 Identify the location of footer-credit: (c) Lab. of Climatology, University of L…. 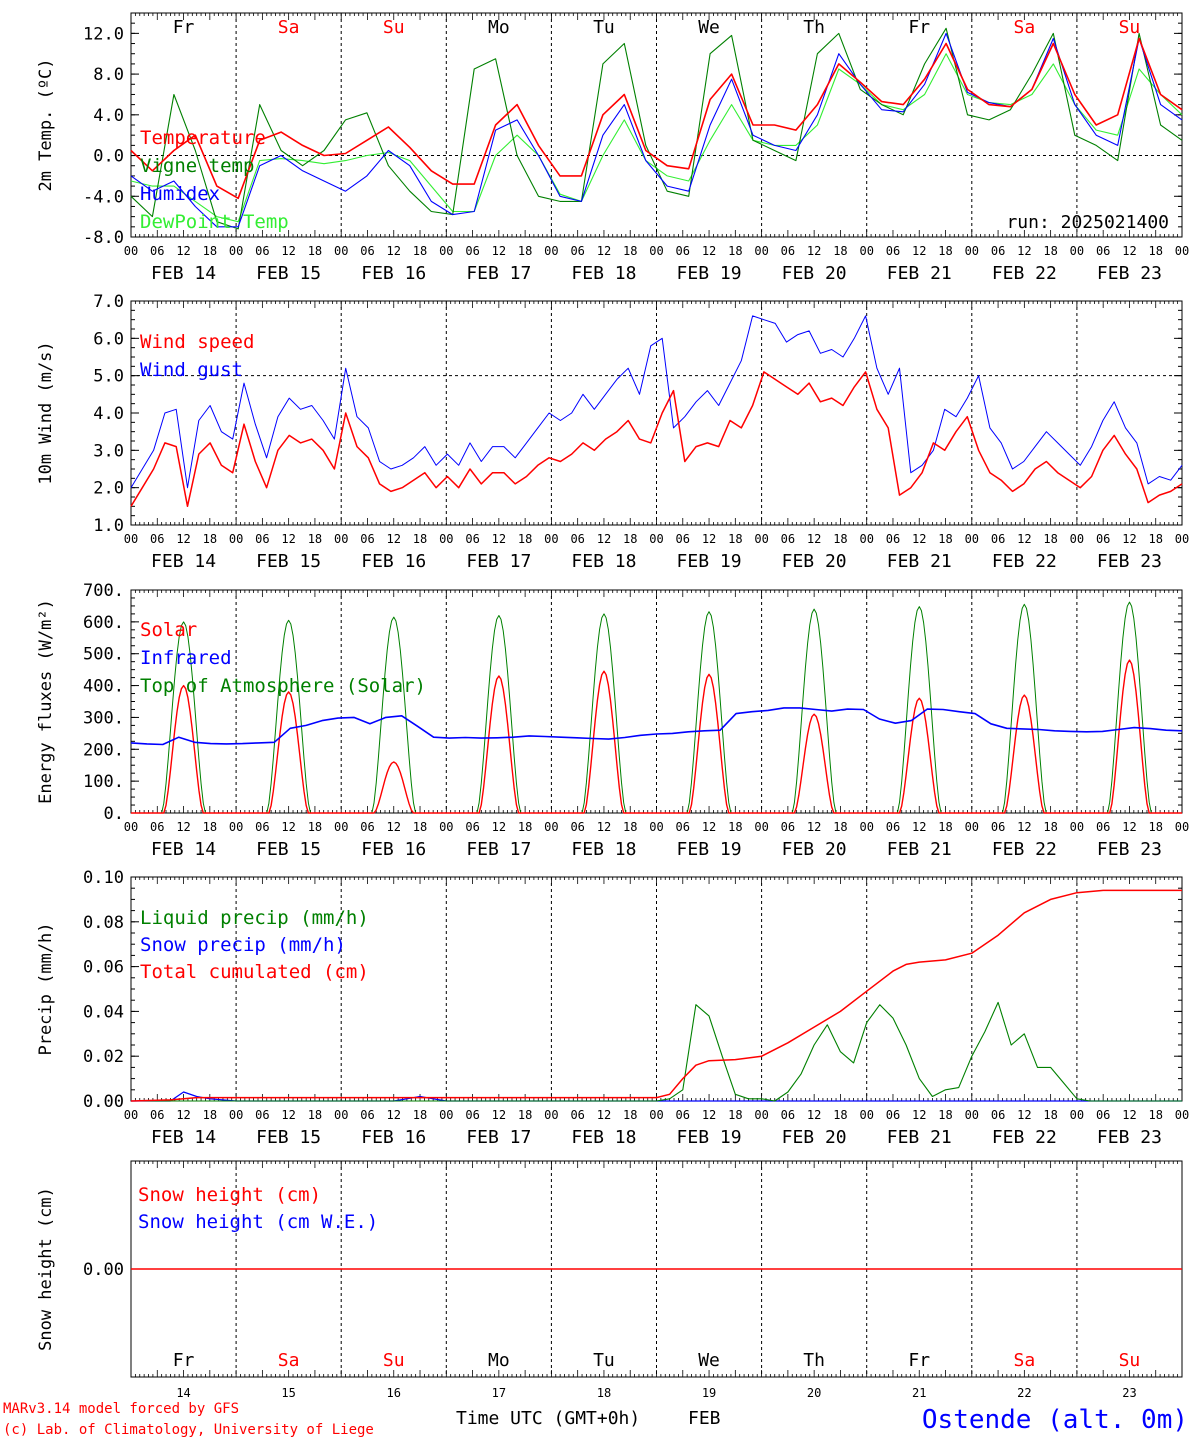
(188, 1430).